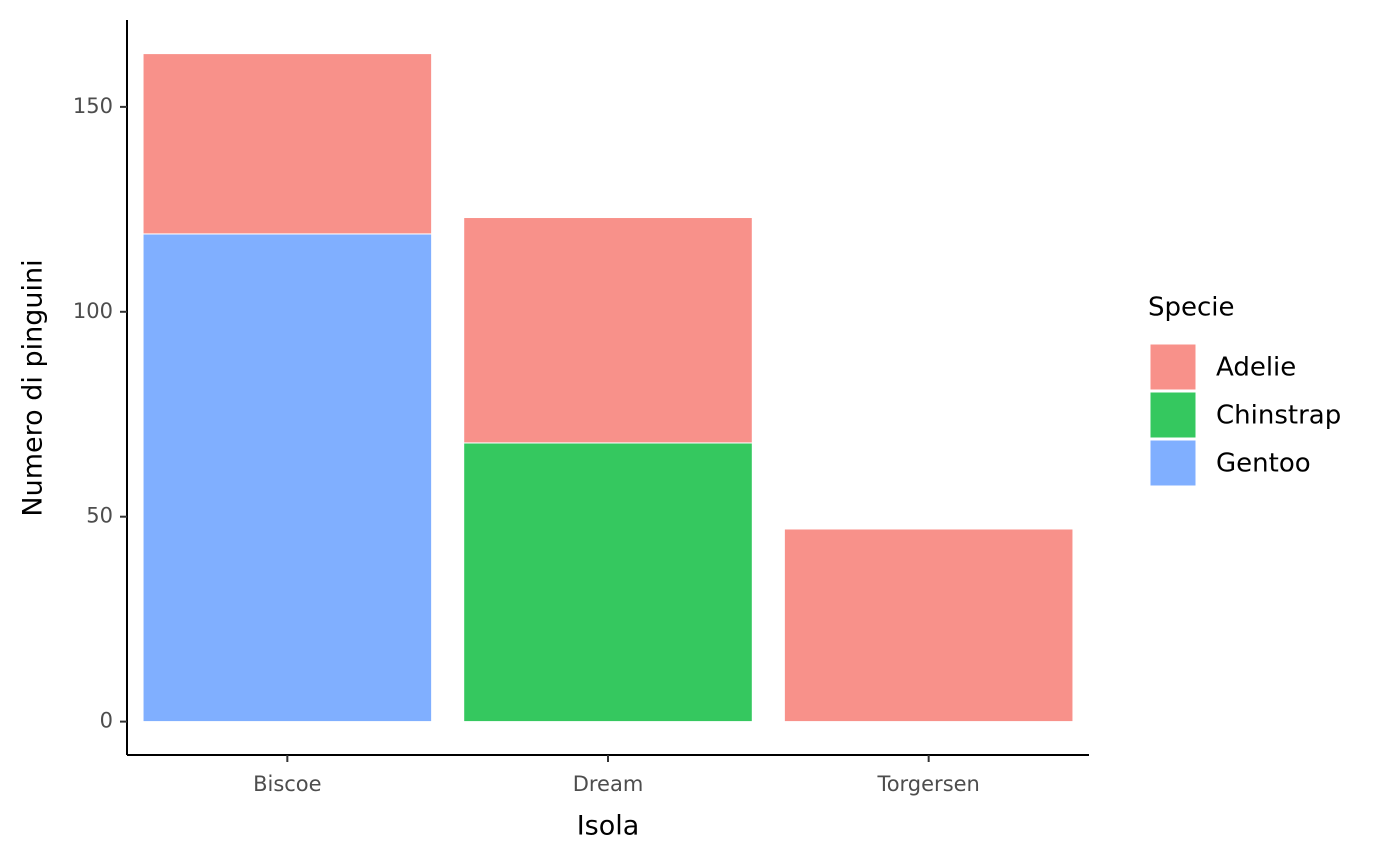 The height and width of the screenshot is (865, 1400). I want to click on legend-title: Specie, so click(1191, 308).